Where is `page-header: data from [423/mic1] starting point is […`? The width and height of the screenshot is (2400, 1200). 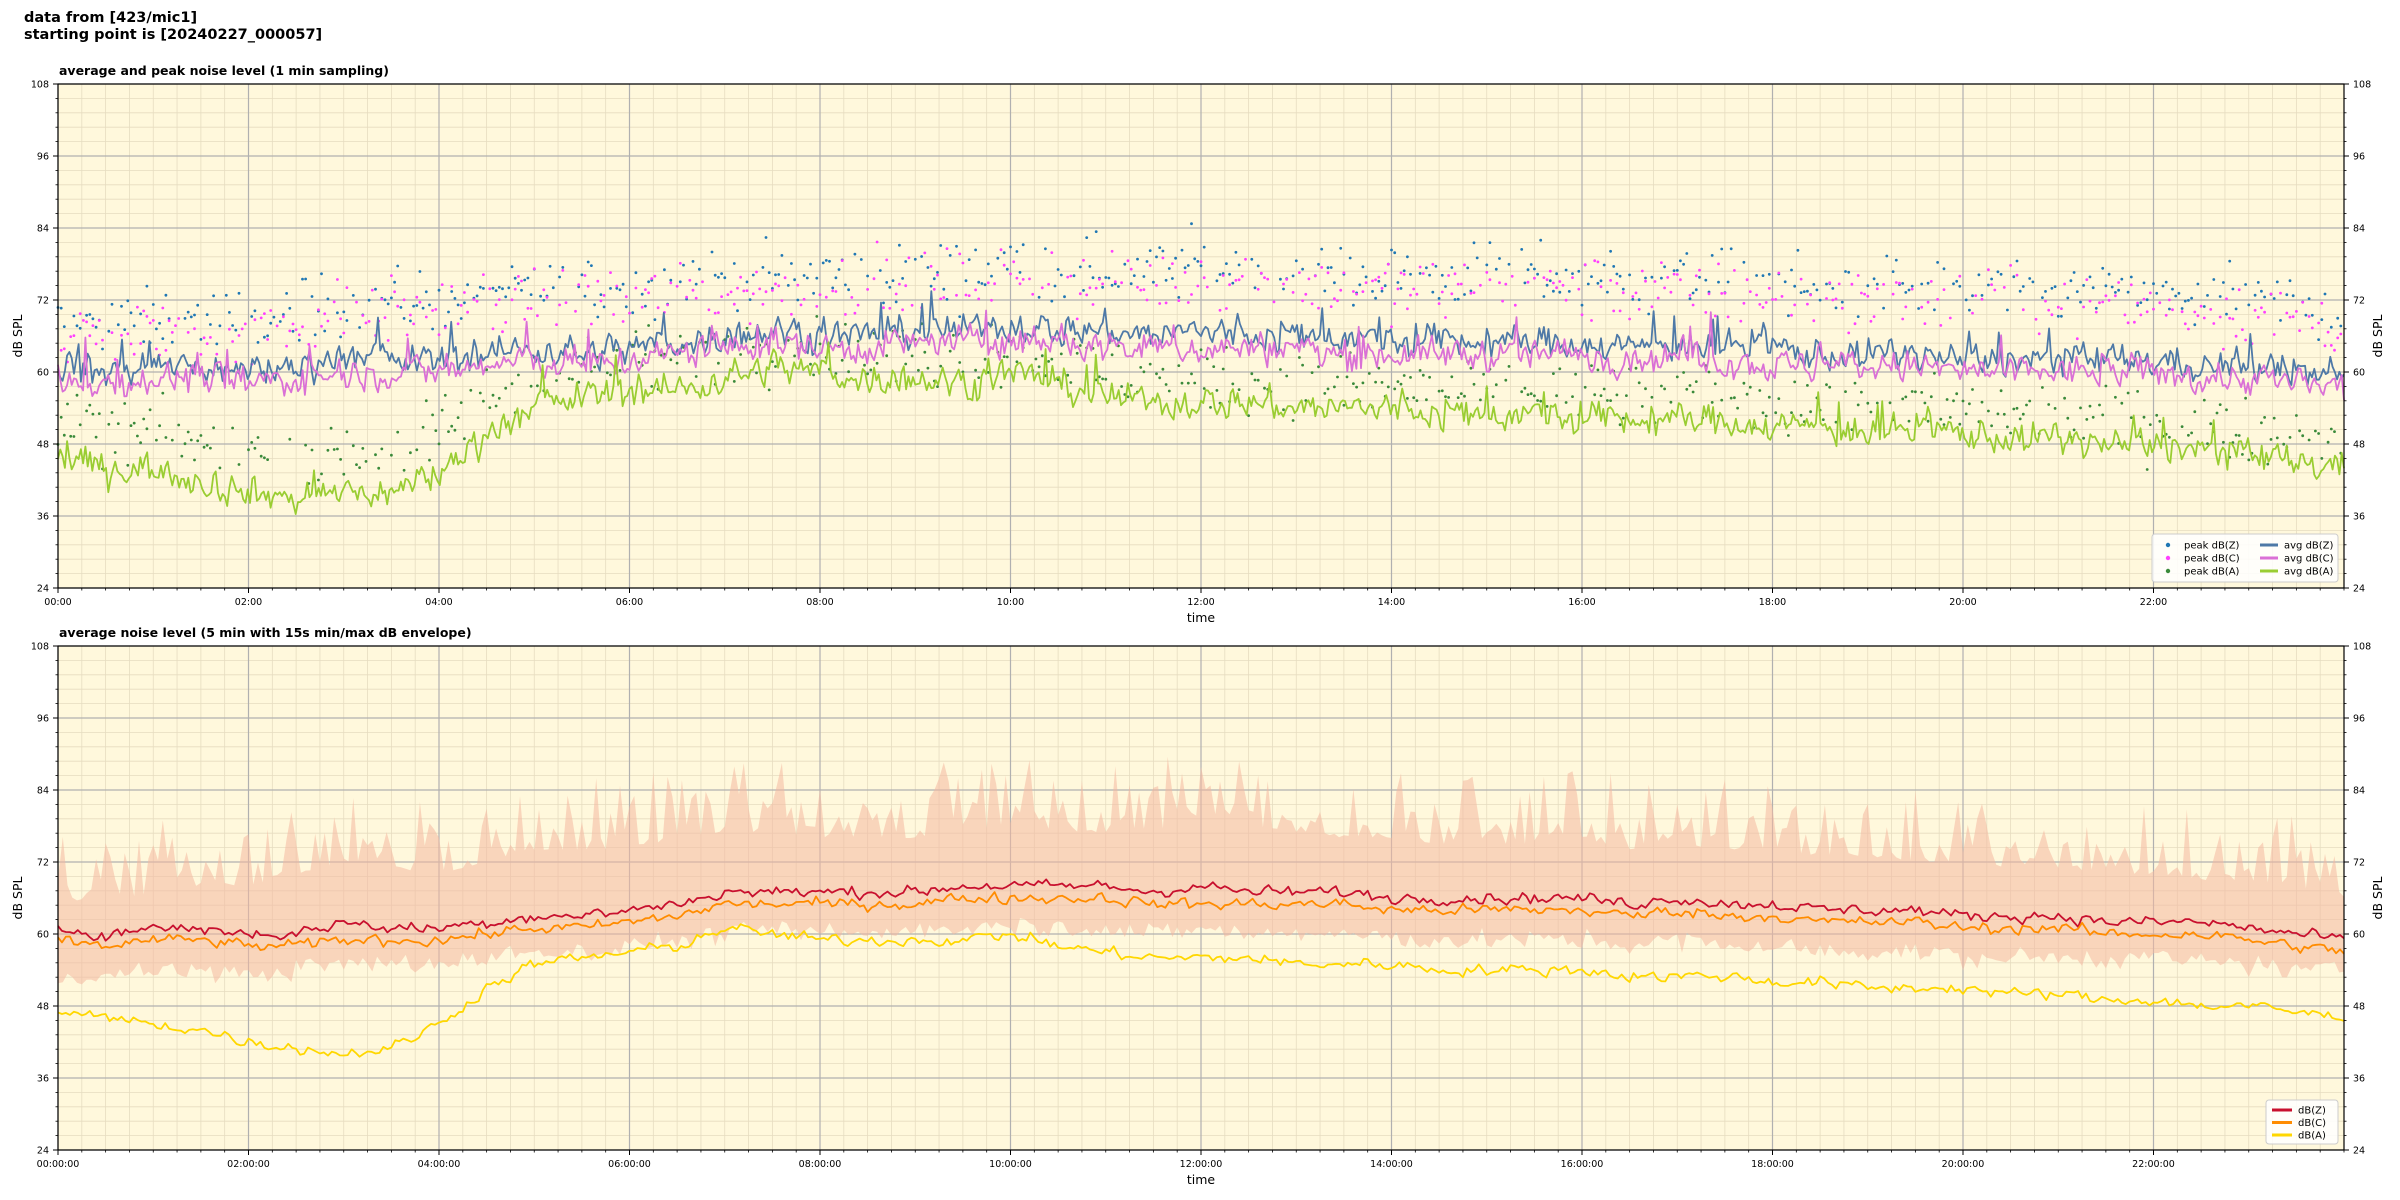 page-header: data from [423/mic1] starting point is [… is located at coordinates (173, 27).